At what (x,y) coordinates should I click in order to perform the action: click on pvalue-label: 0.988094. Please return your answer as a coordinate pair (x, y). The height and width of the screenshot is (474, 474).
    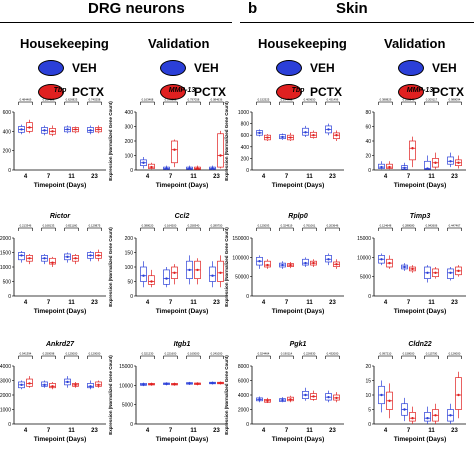
    Looking at the image, I should click on (455, 100).